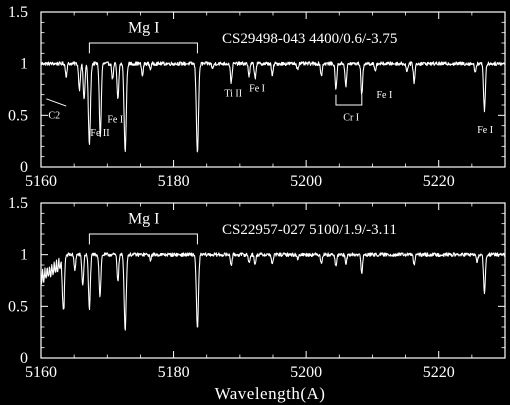  What do you see at coordinates (56, 102) in the screenshot?
I see `label-pointer` at bounding box center [56, 102].